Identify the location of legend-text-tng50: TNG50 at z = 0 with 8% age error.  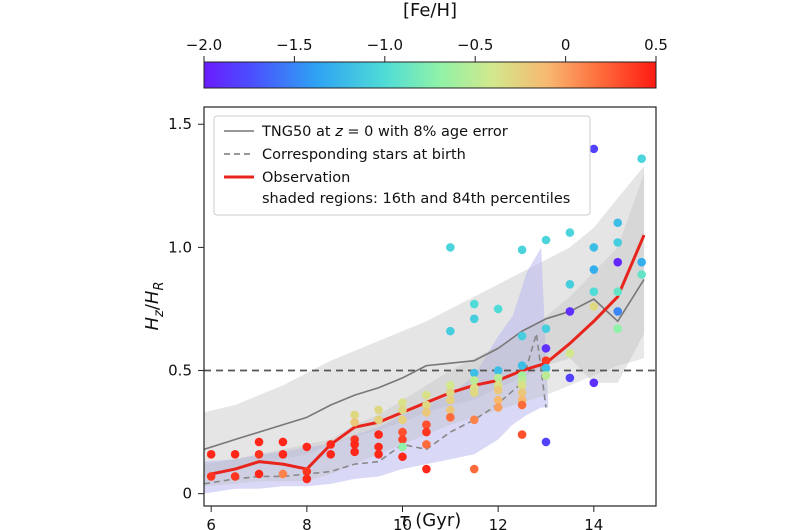
(384, 132).